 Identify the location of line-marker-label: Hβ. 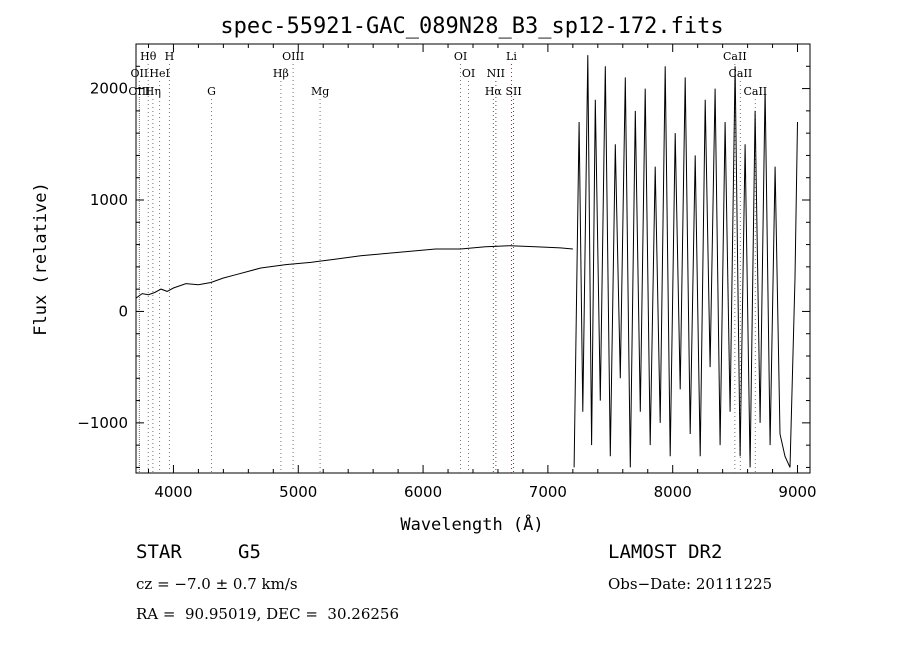
(281, 73).